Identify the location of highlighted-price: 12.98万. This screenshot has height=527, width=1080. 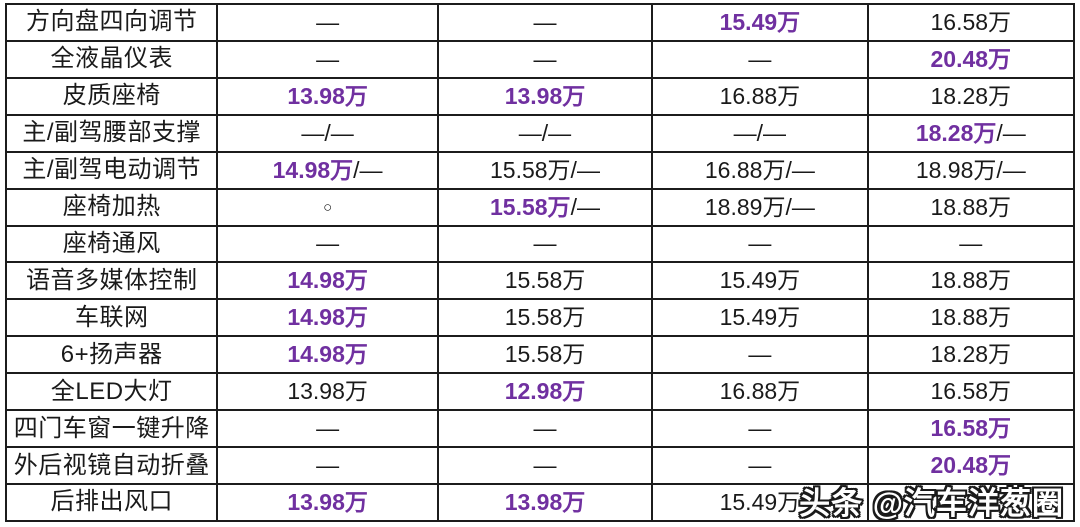
(545, 391).